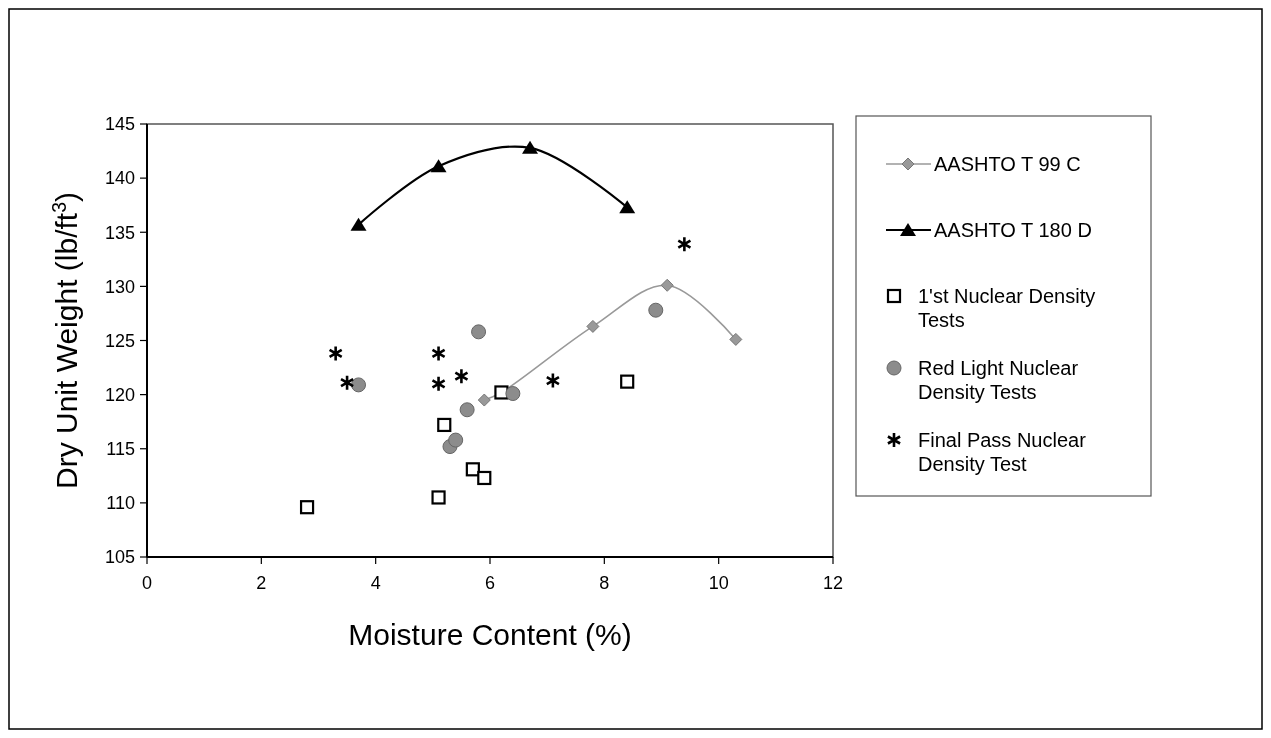 Image resolution: width=1271 pixels, height=738 pixels. What do you see at coordinates (604, 583) in the screenshot?
I see `x-tick-label: 8` at bounding box center [604, 583].